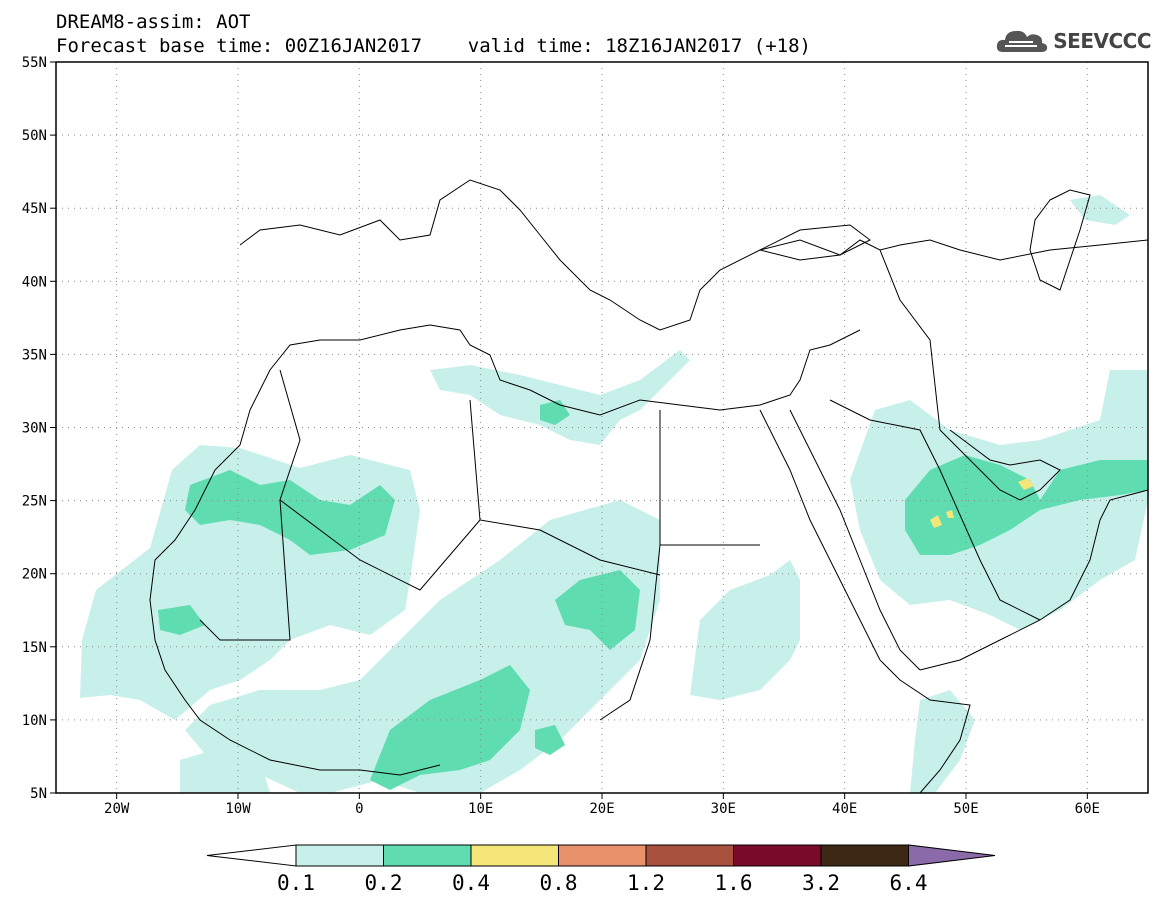 The image size is (1165, 905). What do you see at coordinates (296, 883) in the screenshot?
I see `colorbar-label: 0.1` at bounding box center [296, 883].